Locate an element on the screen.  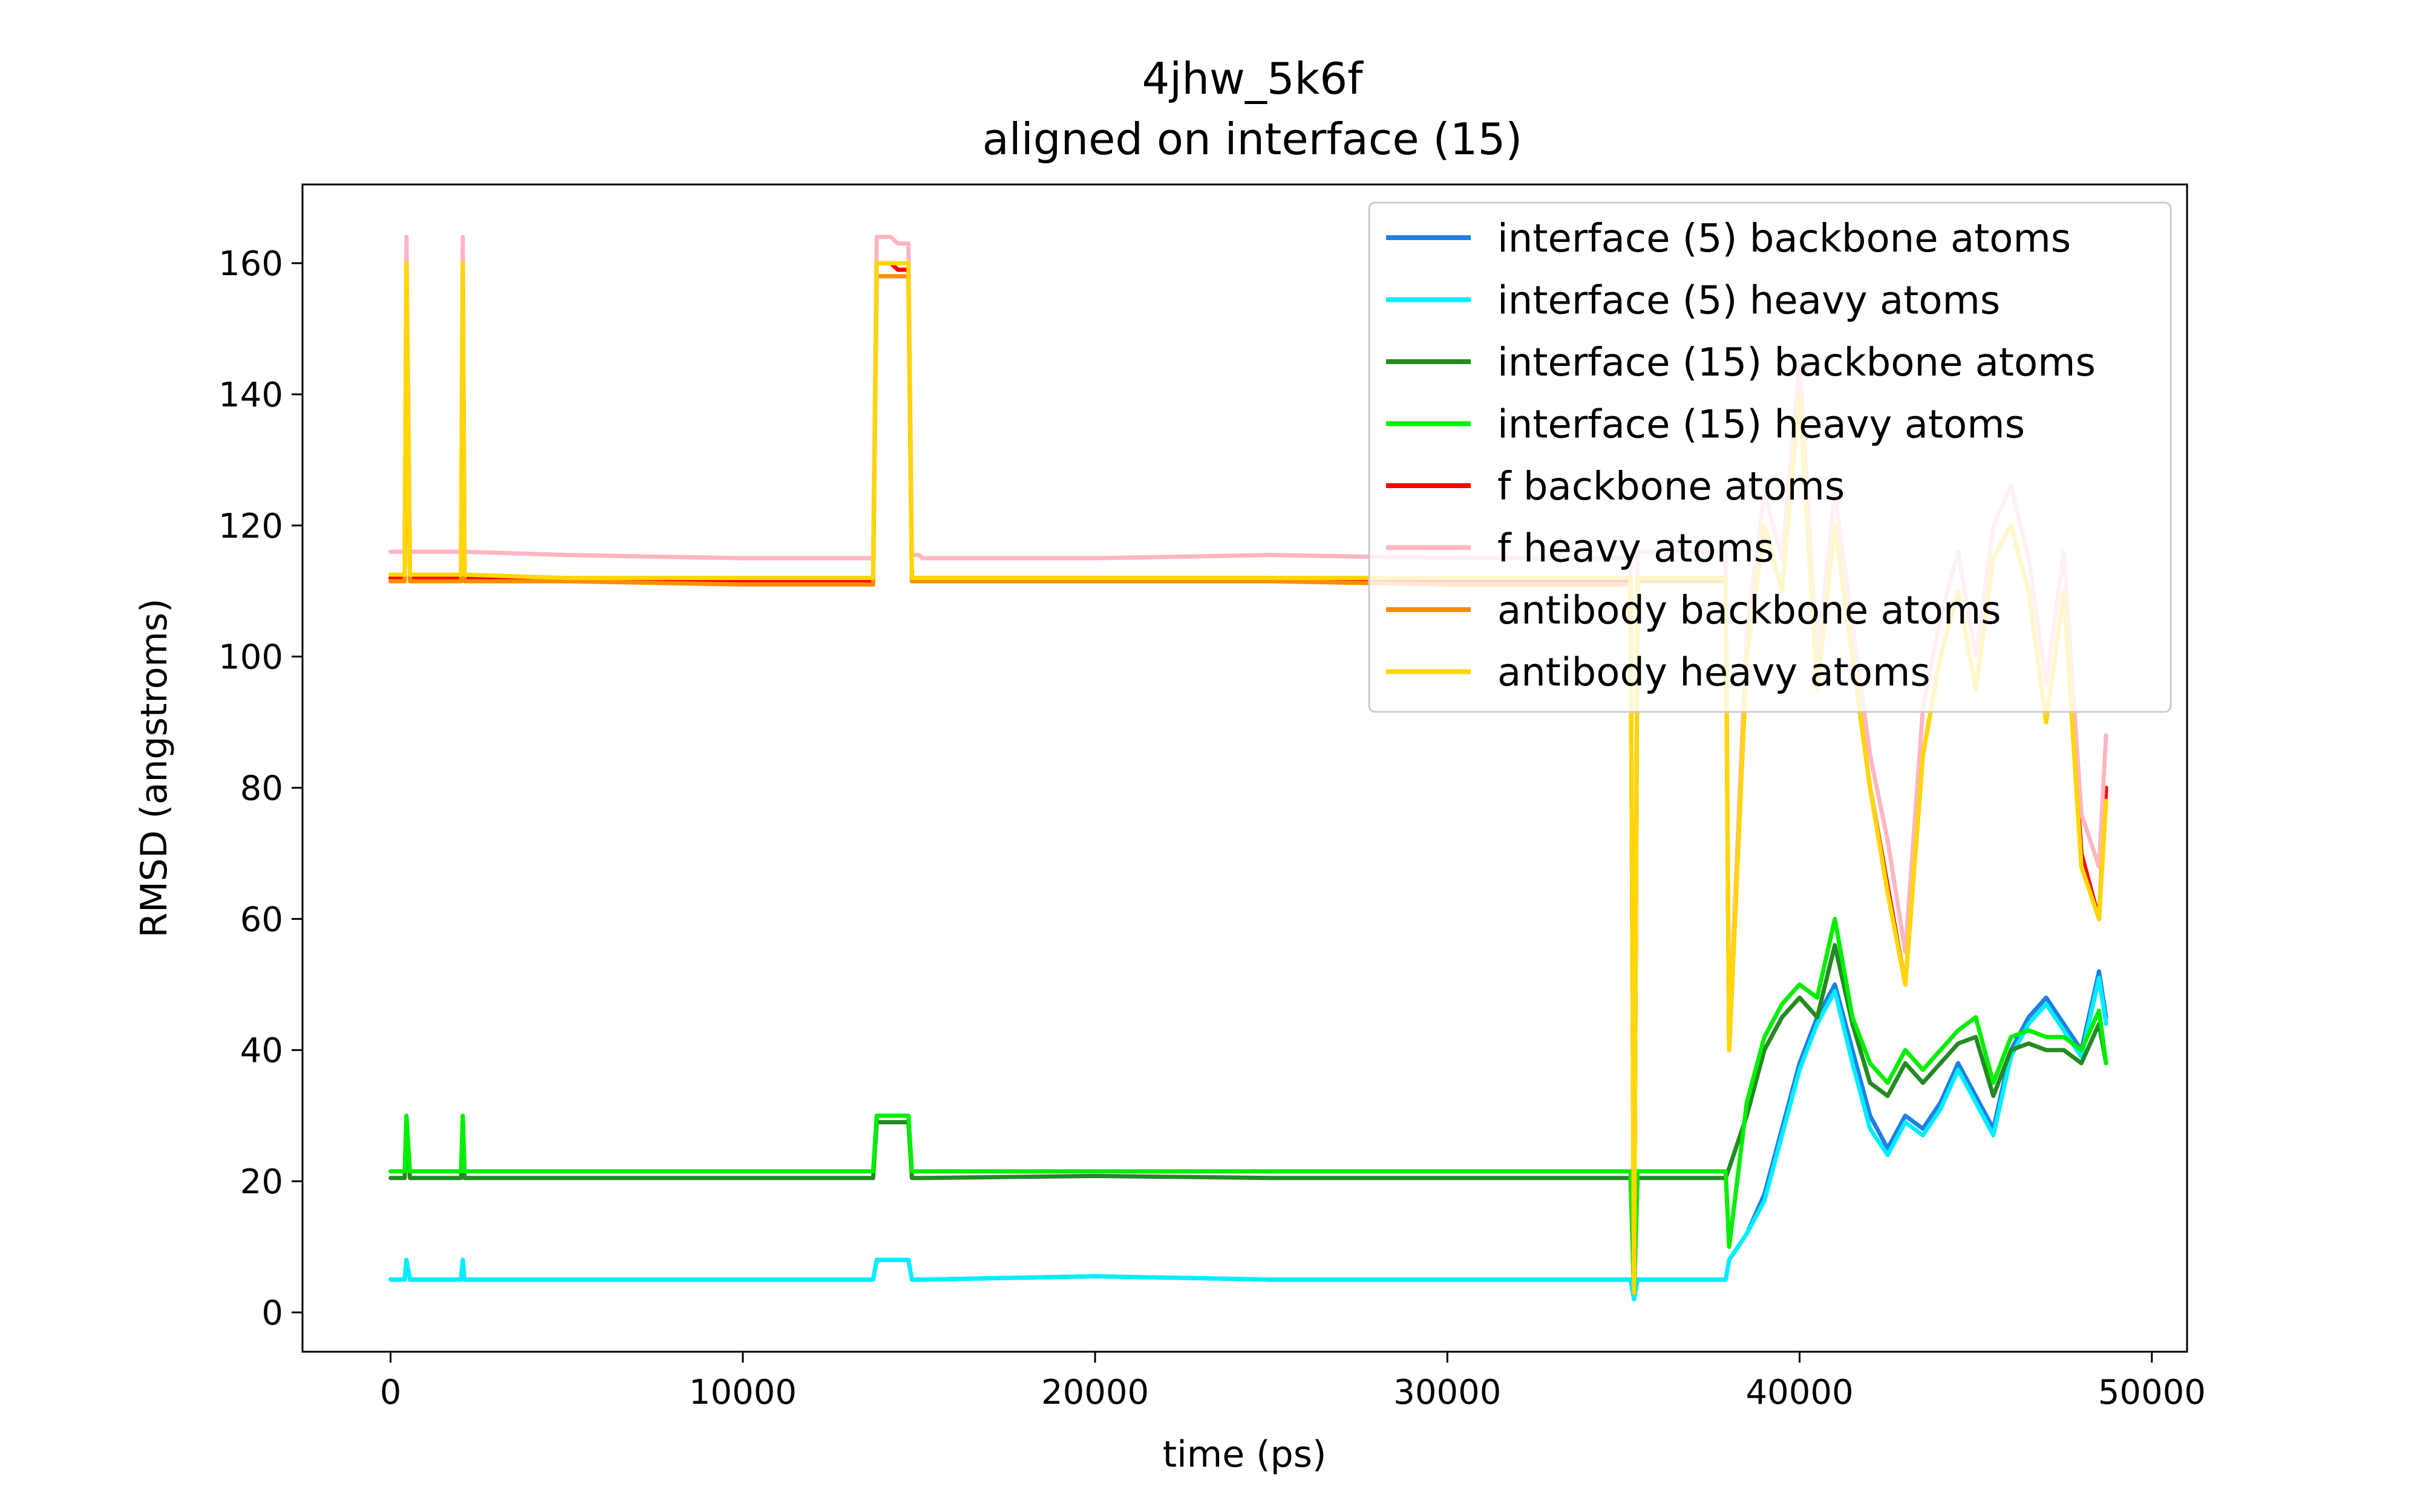
chart-title: 4jhw_5k6f is located at coordinates (1253, 78).